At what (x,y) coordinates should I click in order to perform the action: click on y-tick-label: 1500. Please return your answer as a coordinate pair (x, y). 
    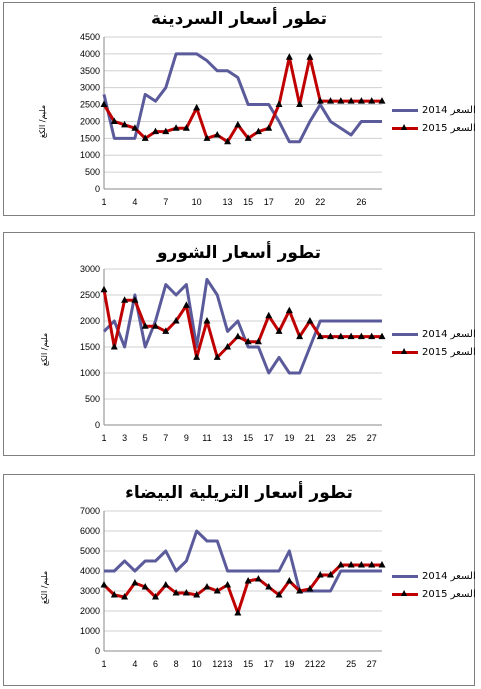
    Looking at the image, I should click on (90, 138).